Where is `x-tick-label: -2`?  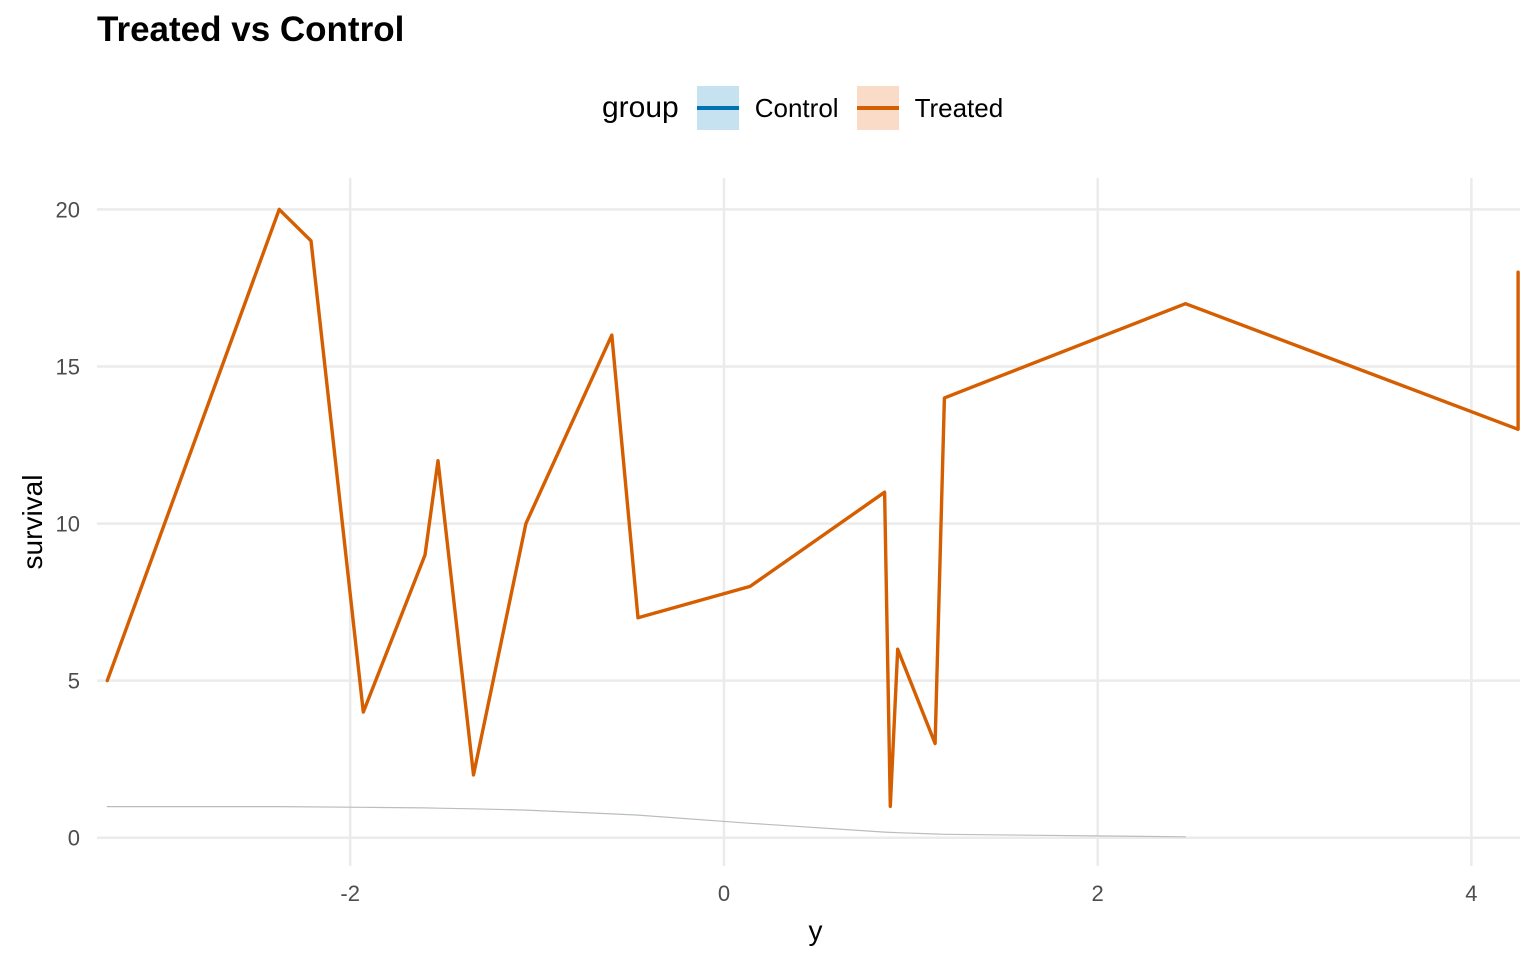
x-tick-label: -2 is located at coordinates (350, 893).